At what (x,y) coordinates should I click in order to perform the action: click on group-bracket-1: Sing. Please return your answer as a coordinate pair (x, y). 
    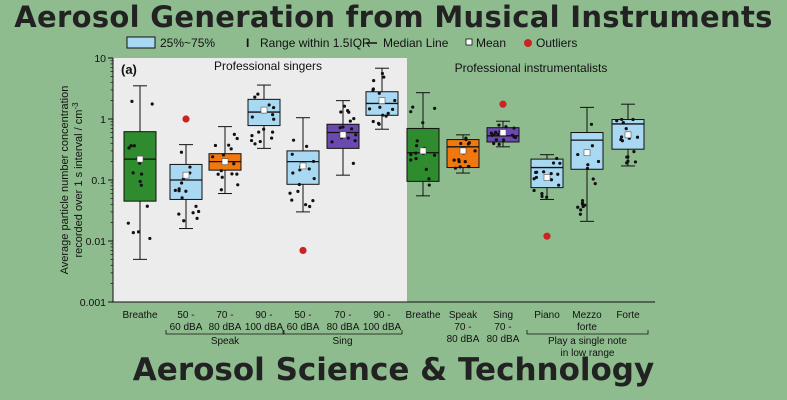
    Looking at the image, I should click on (342, 338).